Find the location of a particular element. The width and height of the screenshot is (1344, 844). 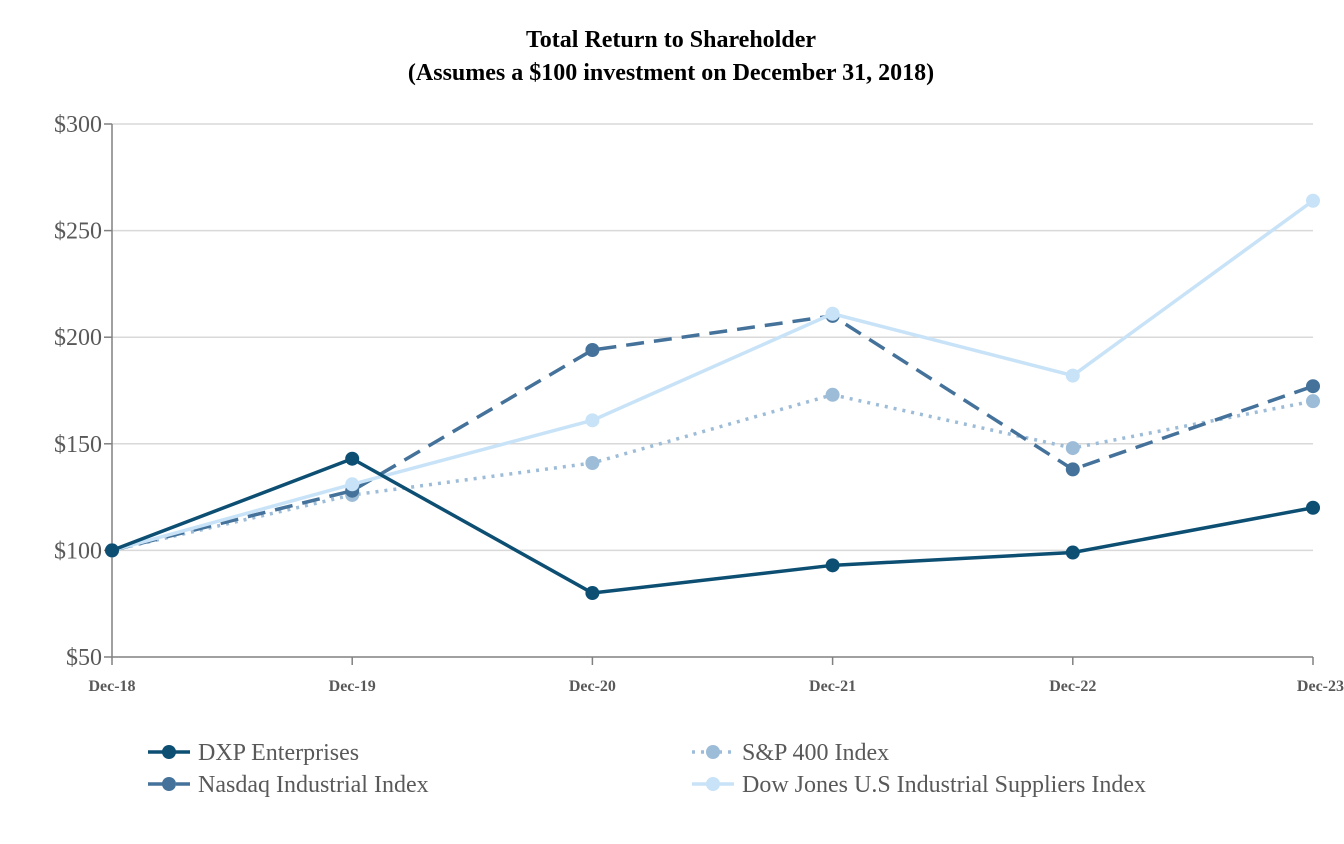

x-tick-label: Dec-20 is located at coordinates (592, 686).